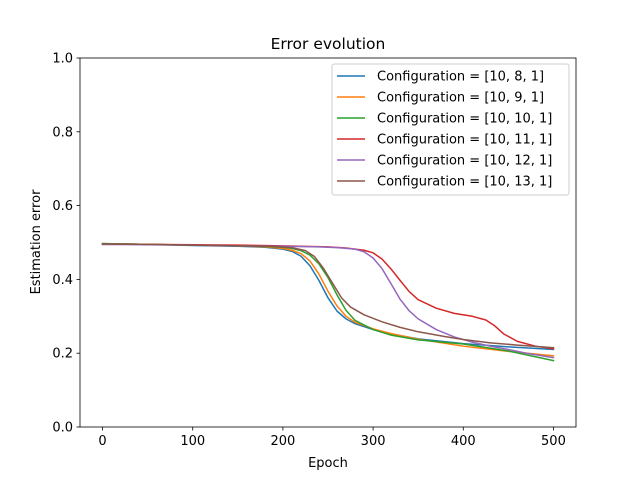  Describe the element at coordinates (463, 441) in the screenshot. I see `x-tick-label: 400` at that location.